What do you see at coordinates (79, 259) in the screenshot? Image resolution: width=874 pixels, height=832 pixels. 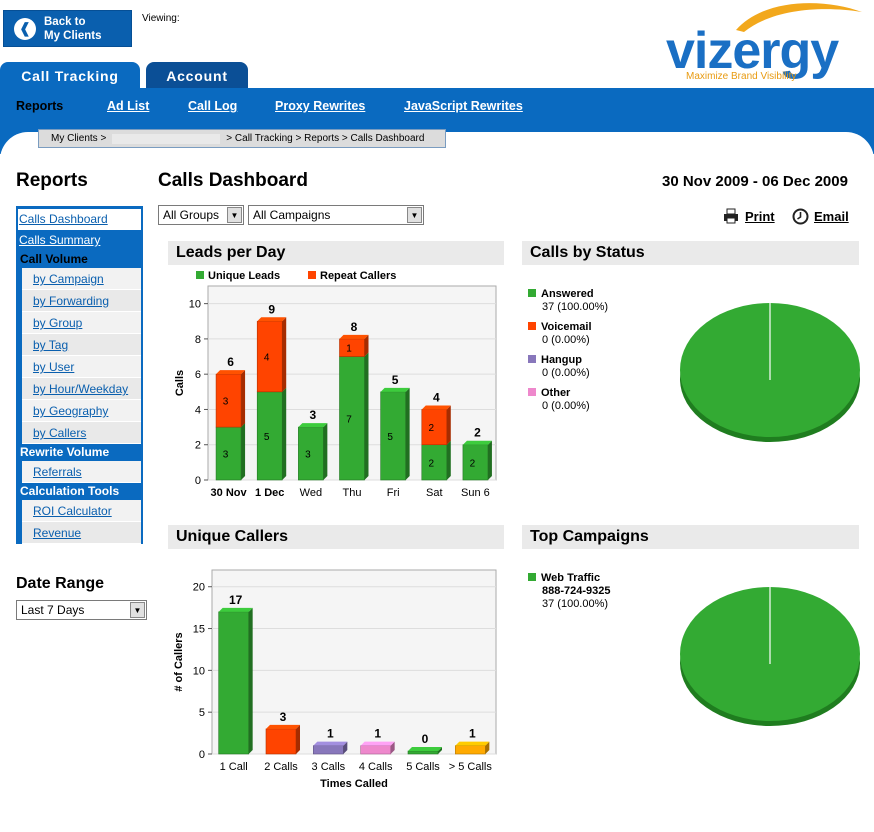 I see `sidebar-header-call-volume: Call Volume` at bounding box center [79, 259].